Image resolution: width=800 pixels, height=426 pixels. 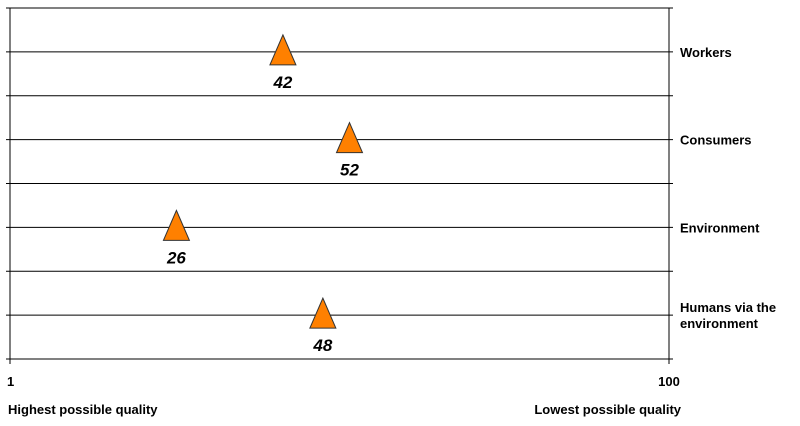 I want to click on data-label: 48, so click(x=322, y=345).